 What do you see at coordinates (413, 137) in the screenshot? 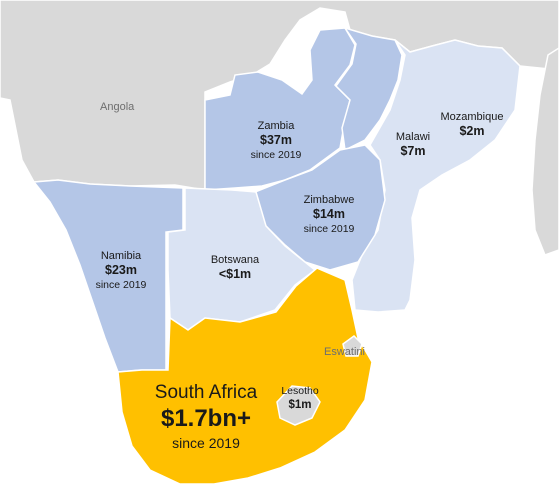
I see `malawi-name: Malawi` at bounding box center [413, 137].